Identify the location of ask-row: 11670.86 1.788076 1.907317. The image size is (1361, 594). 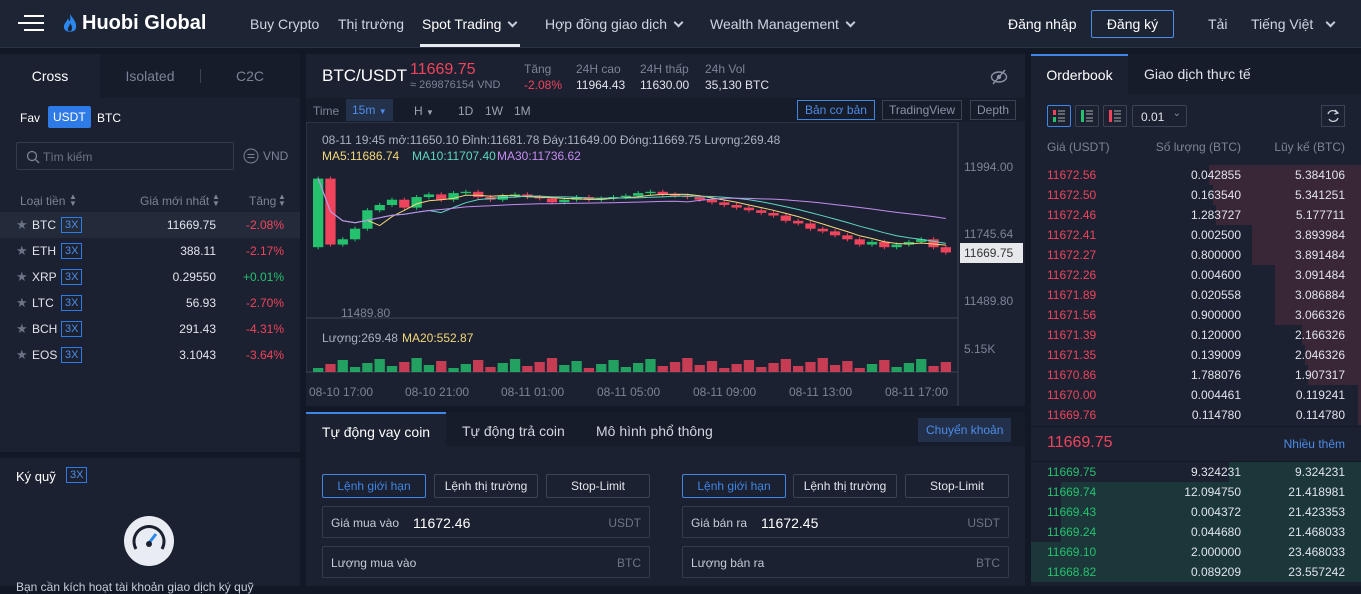
(1196, 375).